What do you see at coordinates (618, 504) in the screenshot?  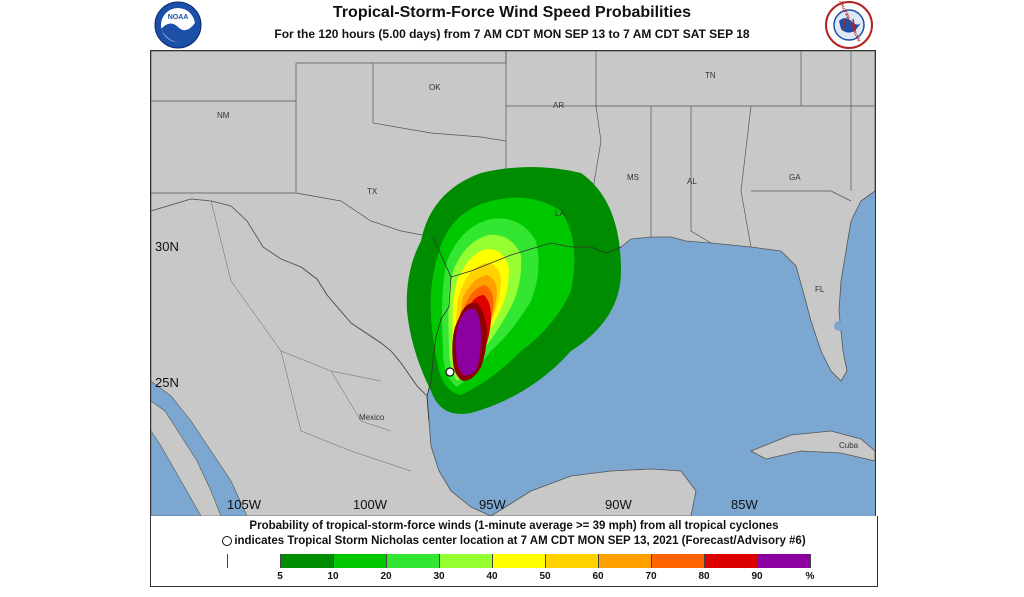 I see `lon-label-90w: 90W` at bounding box center [618, 504].